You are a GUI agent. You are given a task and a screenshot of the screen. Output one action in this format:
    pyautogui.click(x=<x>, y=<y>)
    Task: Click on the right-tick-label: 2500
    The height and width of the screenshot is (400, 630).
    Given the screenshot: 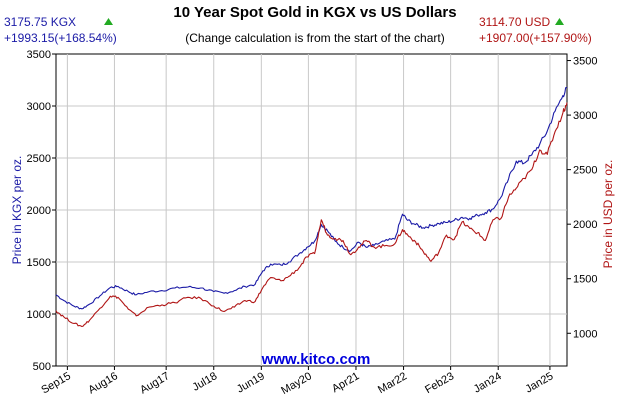 What is the action you would take?
    pyautogui.click(x=585, y=171)
    